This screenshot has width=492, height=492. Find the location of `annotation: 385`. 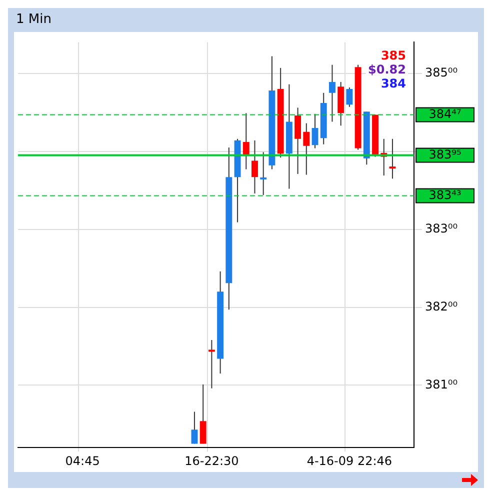

annotation: 385 is located at coordinates (393, 55).